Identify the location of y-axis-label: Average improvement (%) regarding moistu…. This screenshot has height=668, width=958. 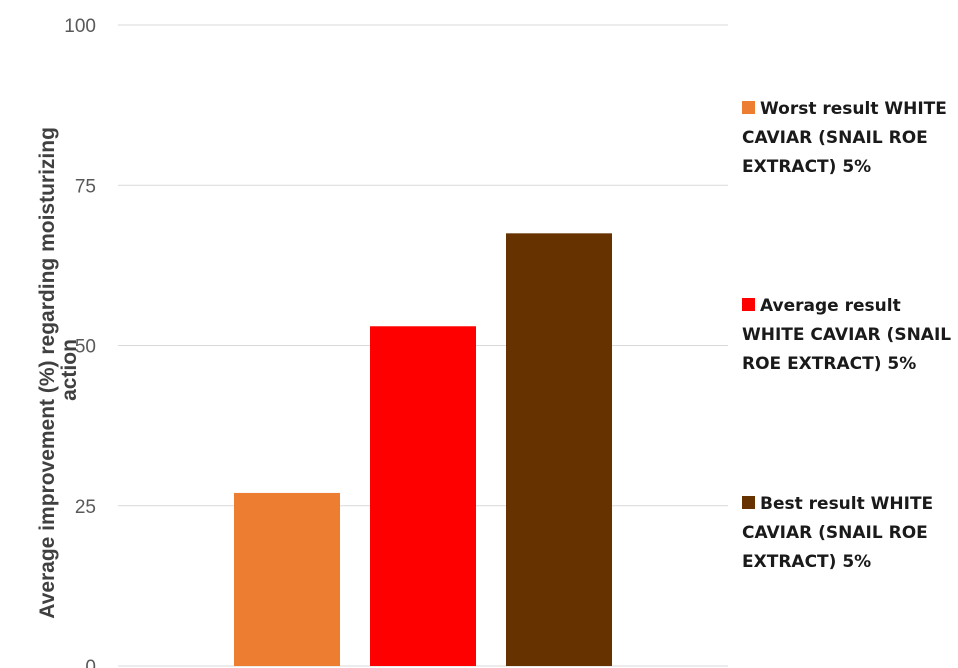
(58, 370).